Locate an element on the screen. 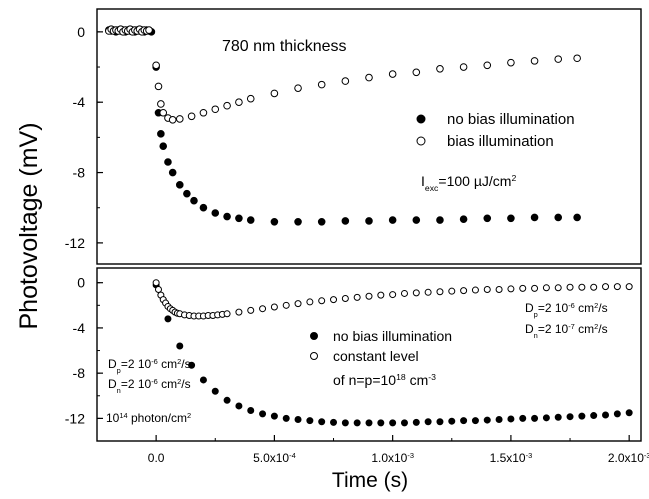 This screenshot has height=499, width=649. fluence-annotation: Iexc=100 µJ/cm2 is located at coordinates (468, 183).